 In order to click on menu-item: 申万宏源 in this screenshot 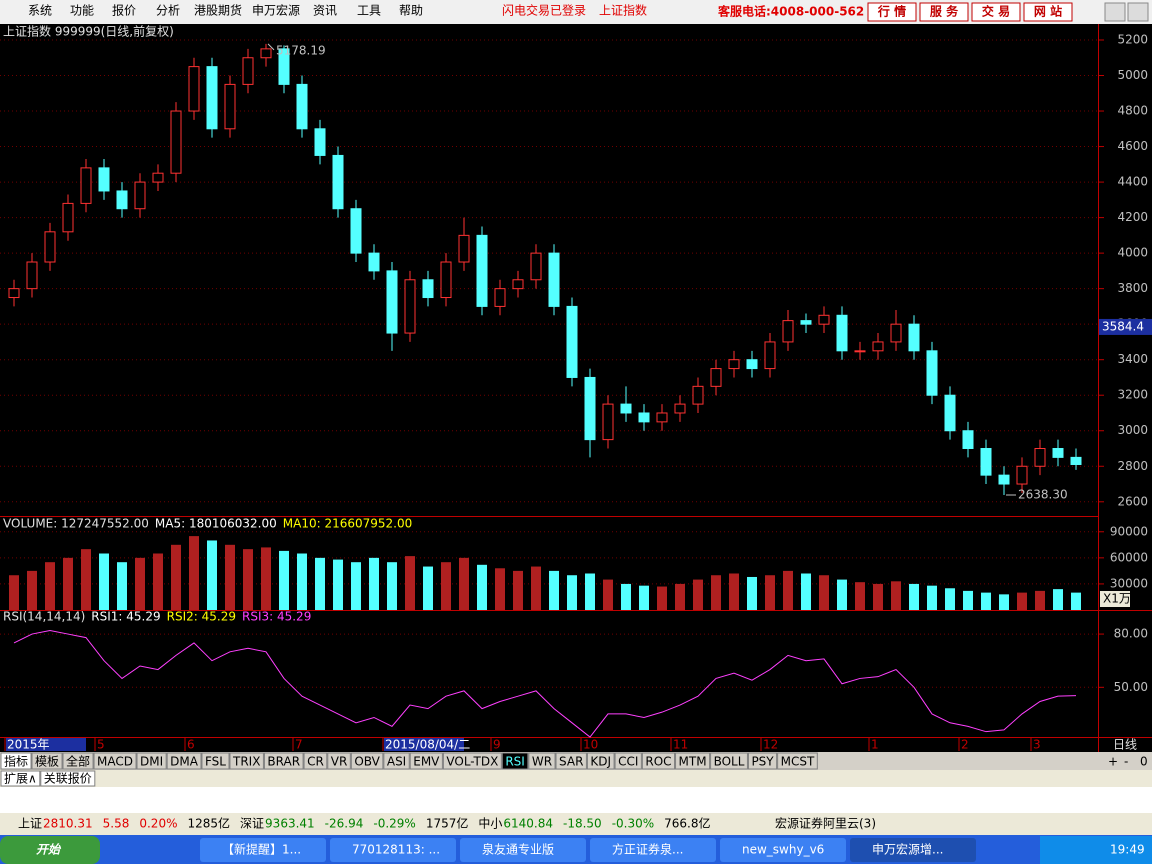, I will do `click(276, 10)`.